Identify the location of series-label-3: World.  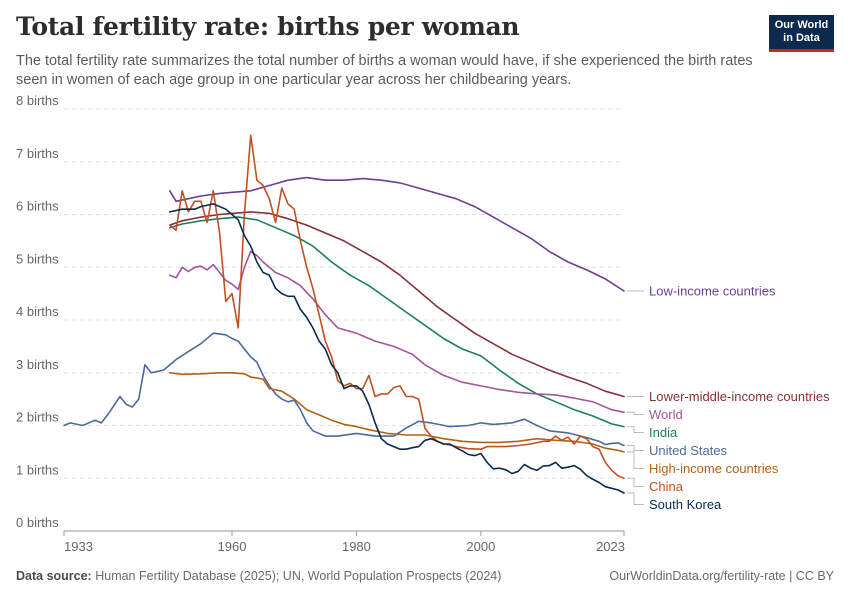
(666, 414).